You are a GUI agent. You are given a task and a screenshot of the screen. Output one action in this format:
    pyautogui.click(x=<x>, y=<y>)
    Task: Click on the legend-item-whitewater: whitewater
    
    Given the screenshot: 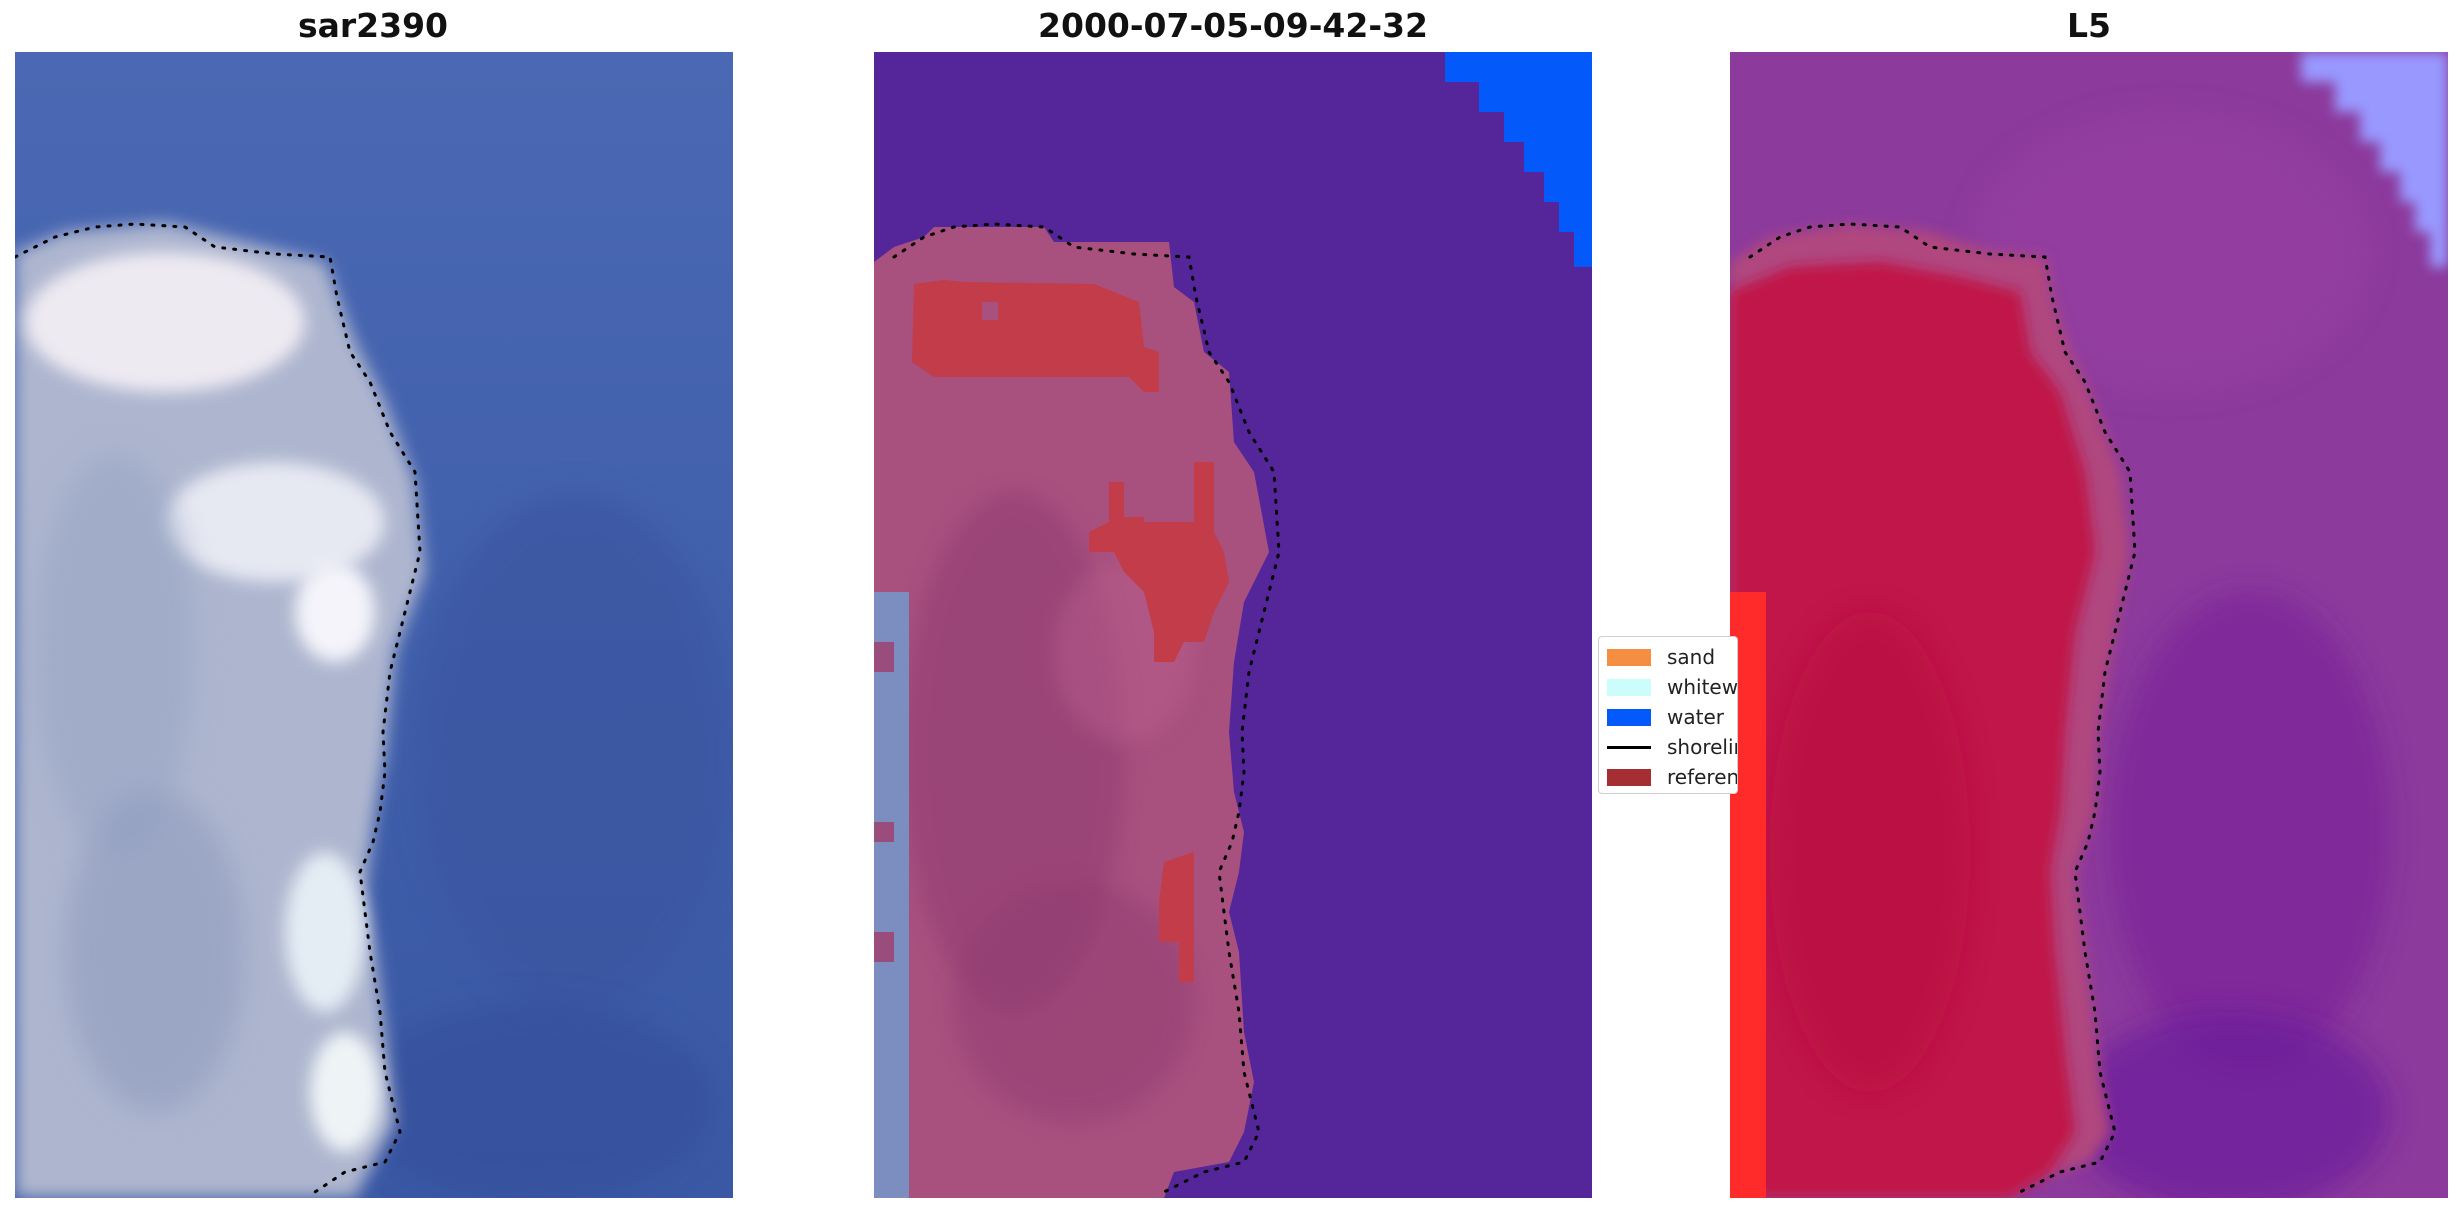 What is the action you would take?
    pyautogui.click(x=1672, y=687)
    